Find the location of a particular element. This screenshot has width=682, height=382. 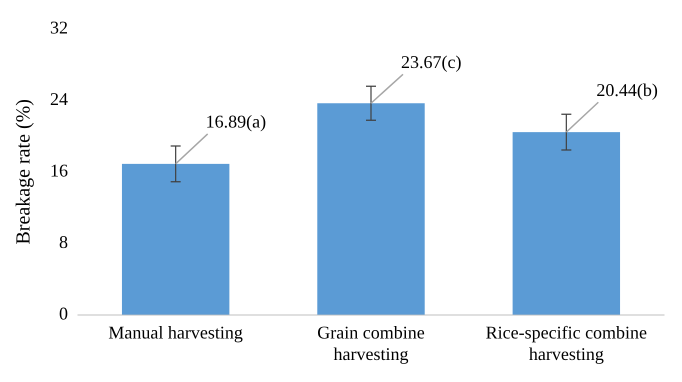

data-label: 23.67(c) is located at coordinates (431, 62).